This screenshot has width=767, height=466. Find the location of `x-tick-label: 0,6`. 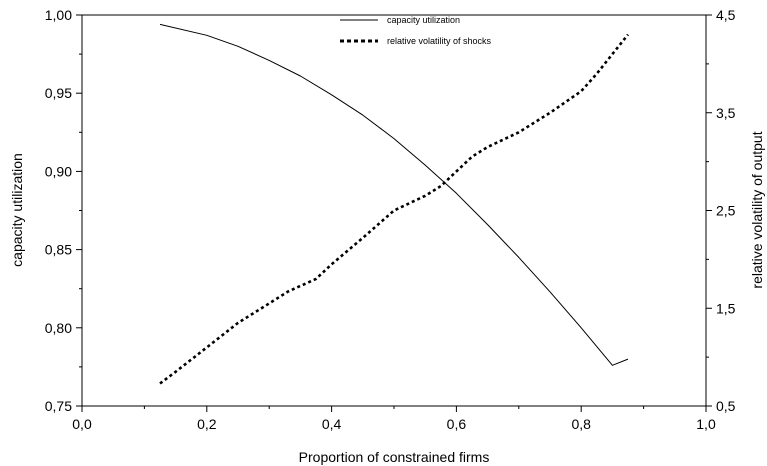

x-tick-label: 0,6 is located at coordinates (457, 424).